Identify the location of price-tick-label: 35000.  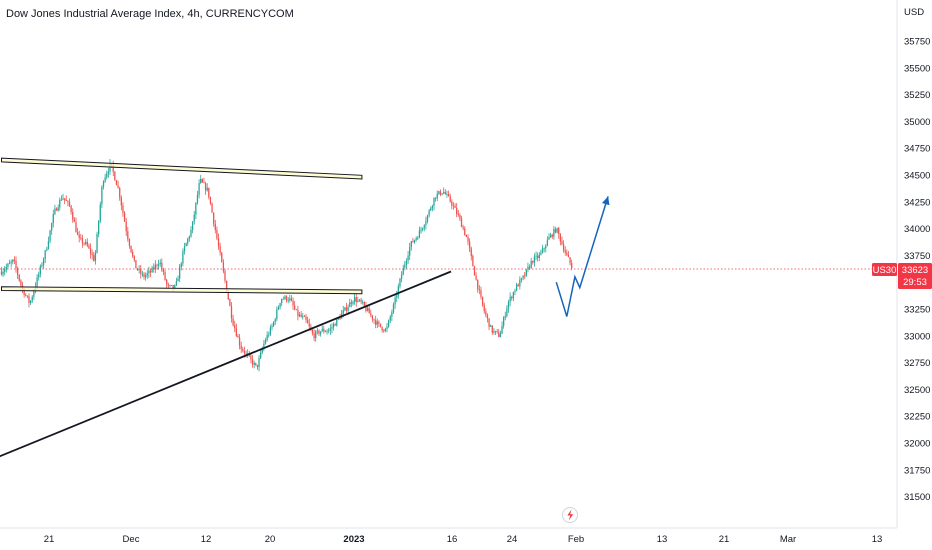
(917, 122).